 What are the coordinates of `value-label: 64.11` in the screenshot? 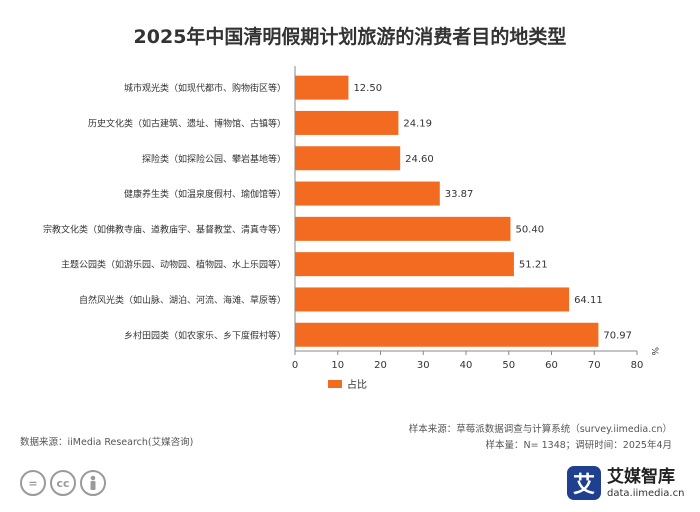 It's located at (588, 300).